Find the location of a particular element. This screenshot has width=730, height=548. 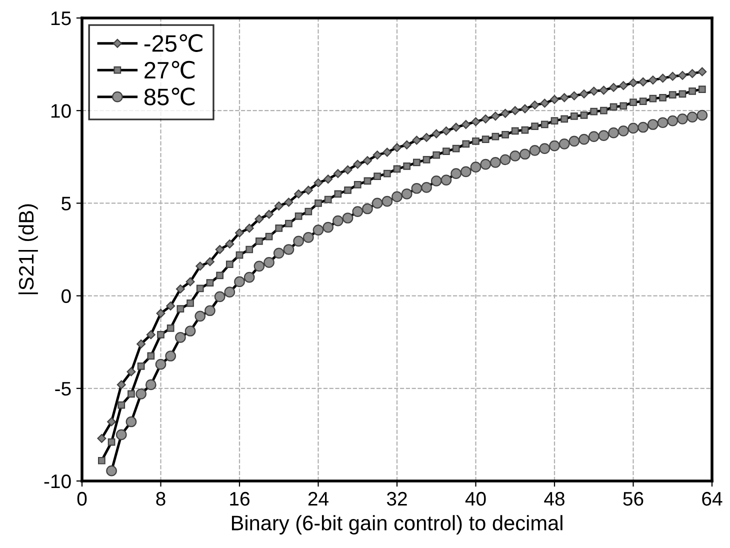

x-tick-label: 40 is located at coordinates (475, 499).